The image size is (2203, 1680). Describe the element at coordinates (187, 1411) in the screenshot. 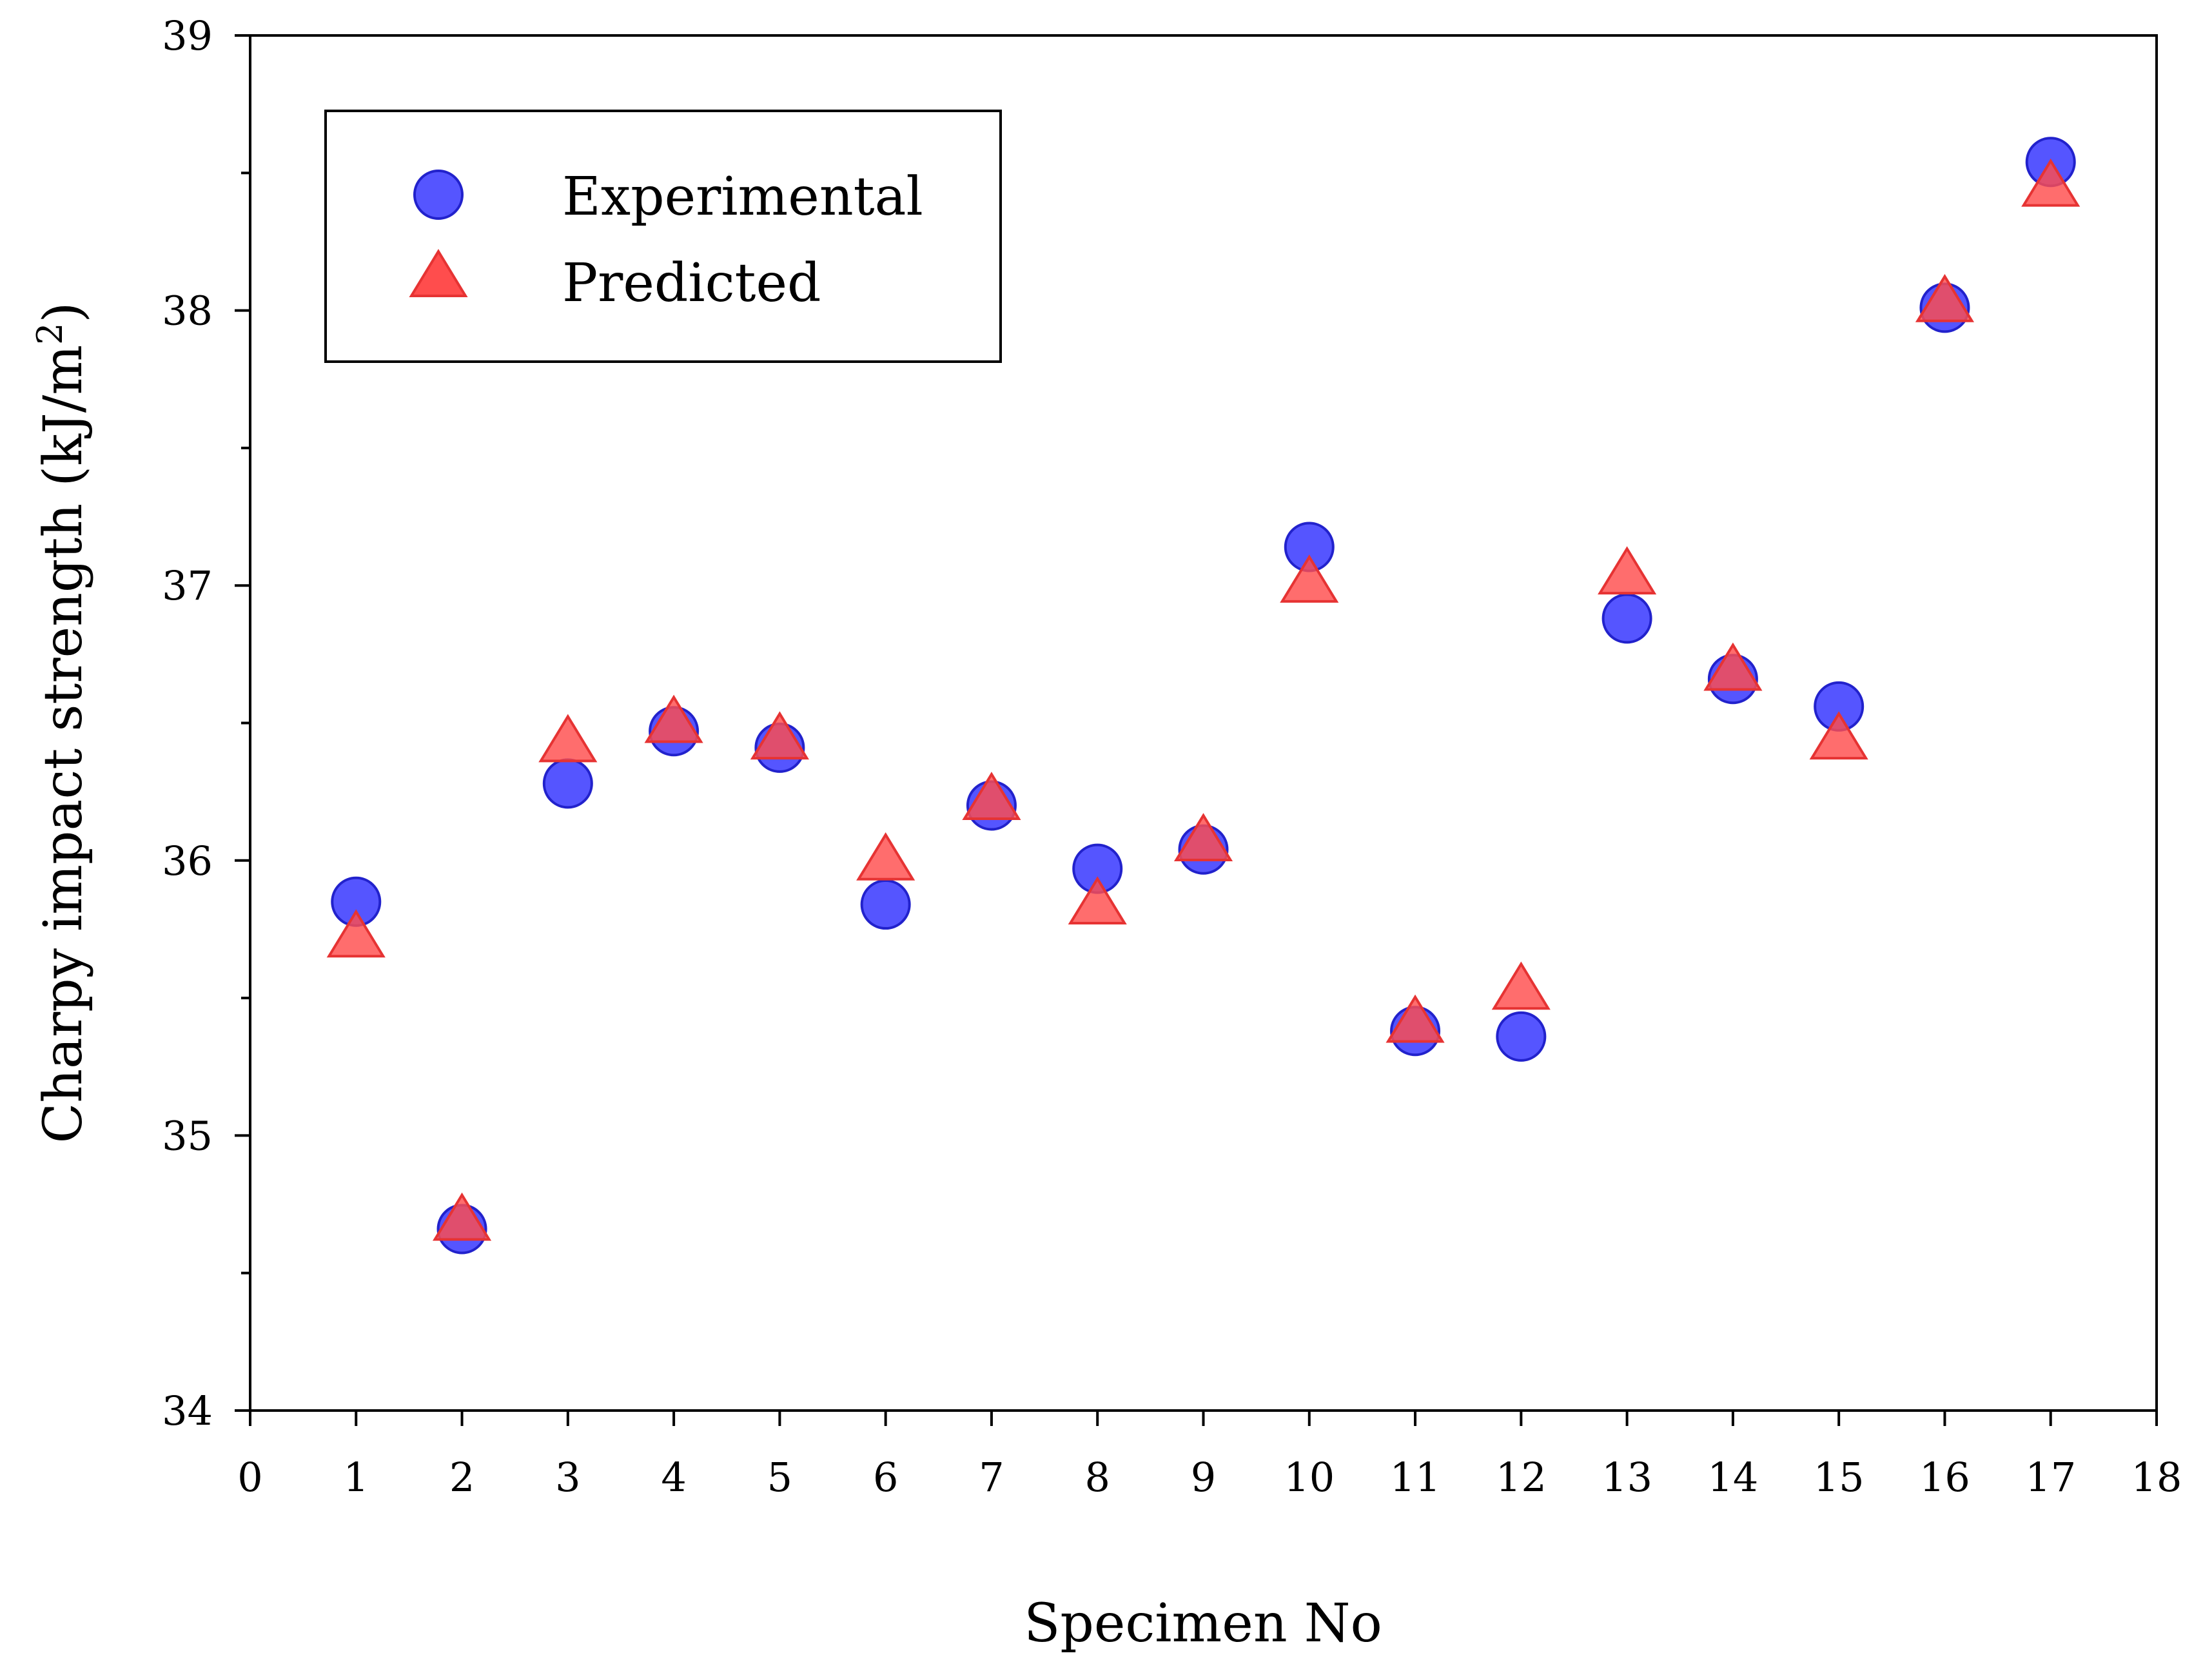

I see `y-tick-label: 34` at that location.